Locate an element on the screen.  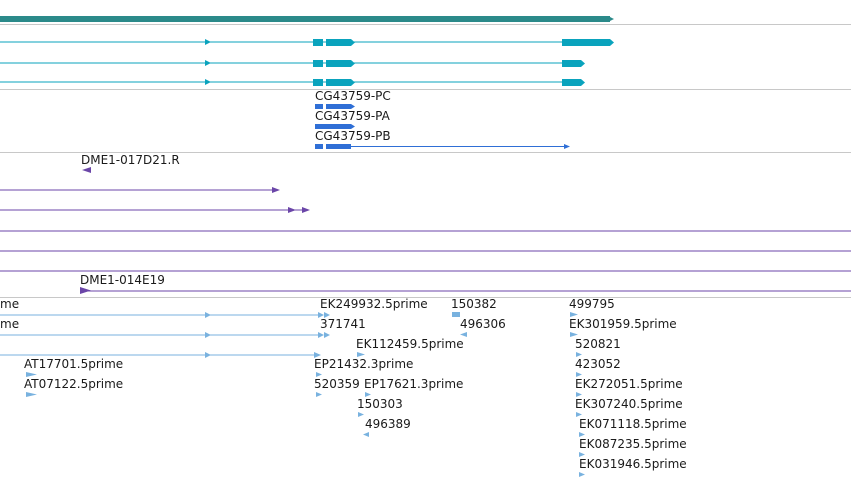
est-label: EK071118.5prime is located at coordinates (633, 424).